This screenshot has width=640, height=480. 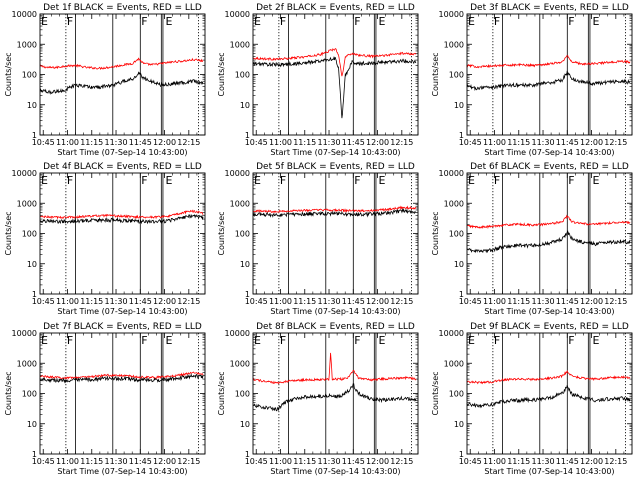 I want to click on panel-title: Det 5f BLACK = Events, RED = LLD, so click(x=335, y=167).